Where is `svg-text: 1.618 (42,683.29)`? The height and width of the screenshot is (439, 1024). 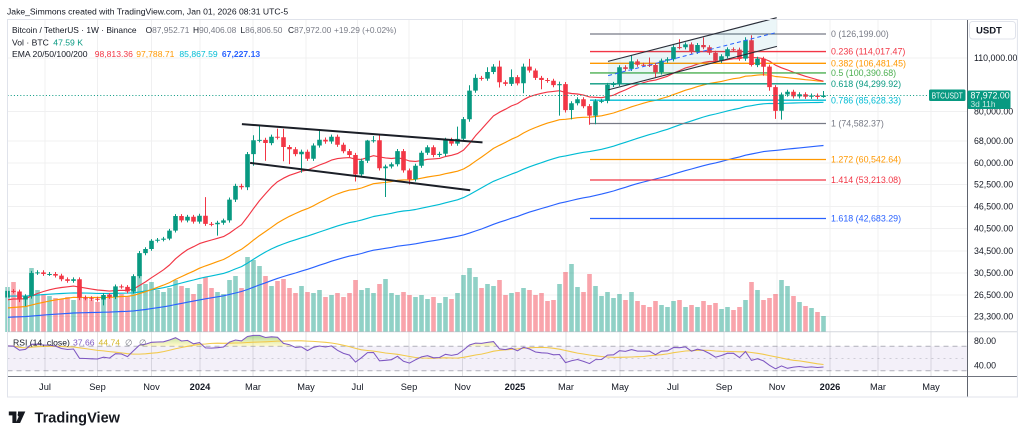 svg-text: 1.618 (42,683.29) is located at coordinates (866, 219).